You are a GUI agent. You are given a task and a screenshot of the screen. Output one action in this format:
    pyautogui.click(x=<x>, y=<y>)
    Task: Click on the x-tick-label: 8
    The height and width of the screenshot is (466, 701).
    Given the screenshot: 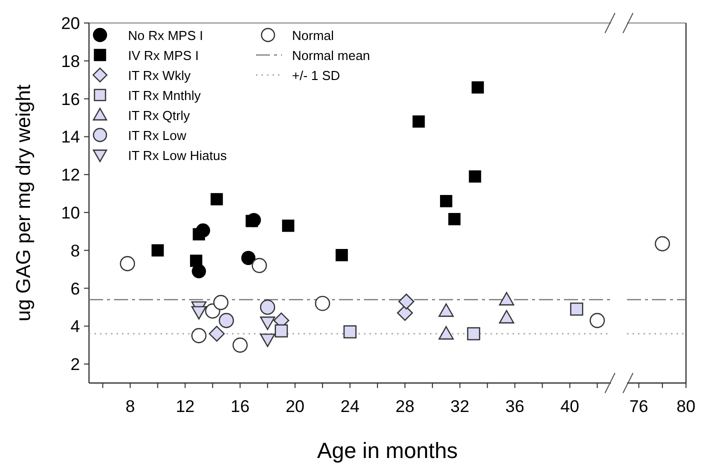 What is the action you would take?
    pyautogui.click(x=130, y=406)
    